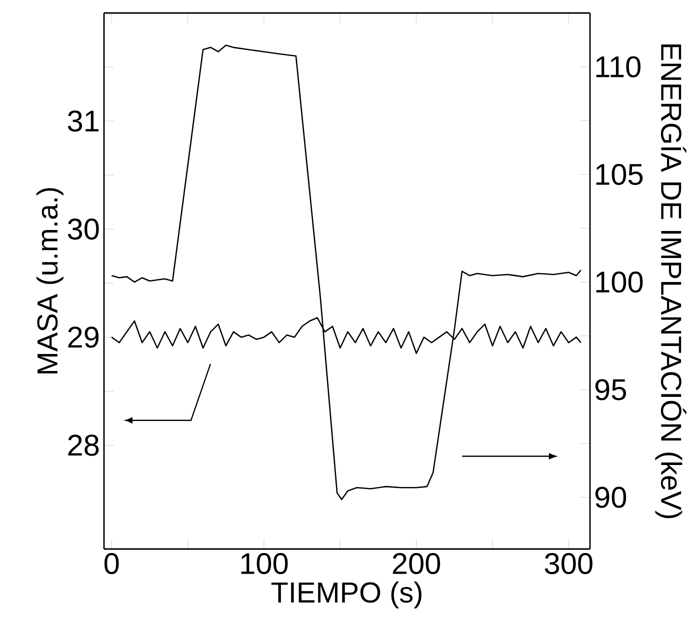  What do you see at coordinates (568, 563) in the screenshot?
I see `x-tick-label: 300` at bounding box center [568, 563].